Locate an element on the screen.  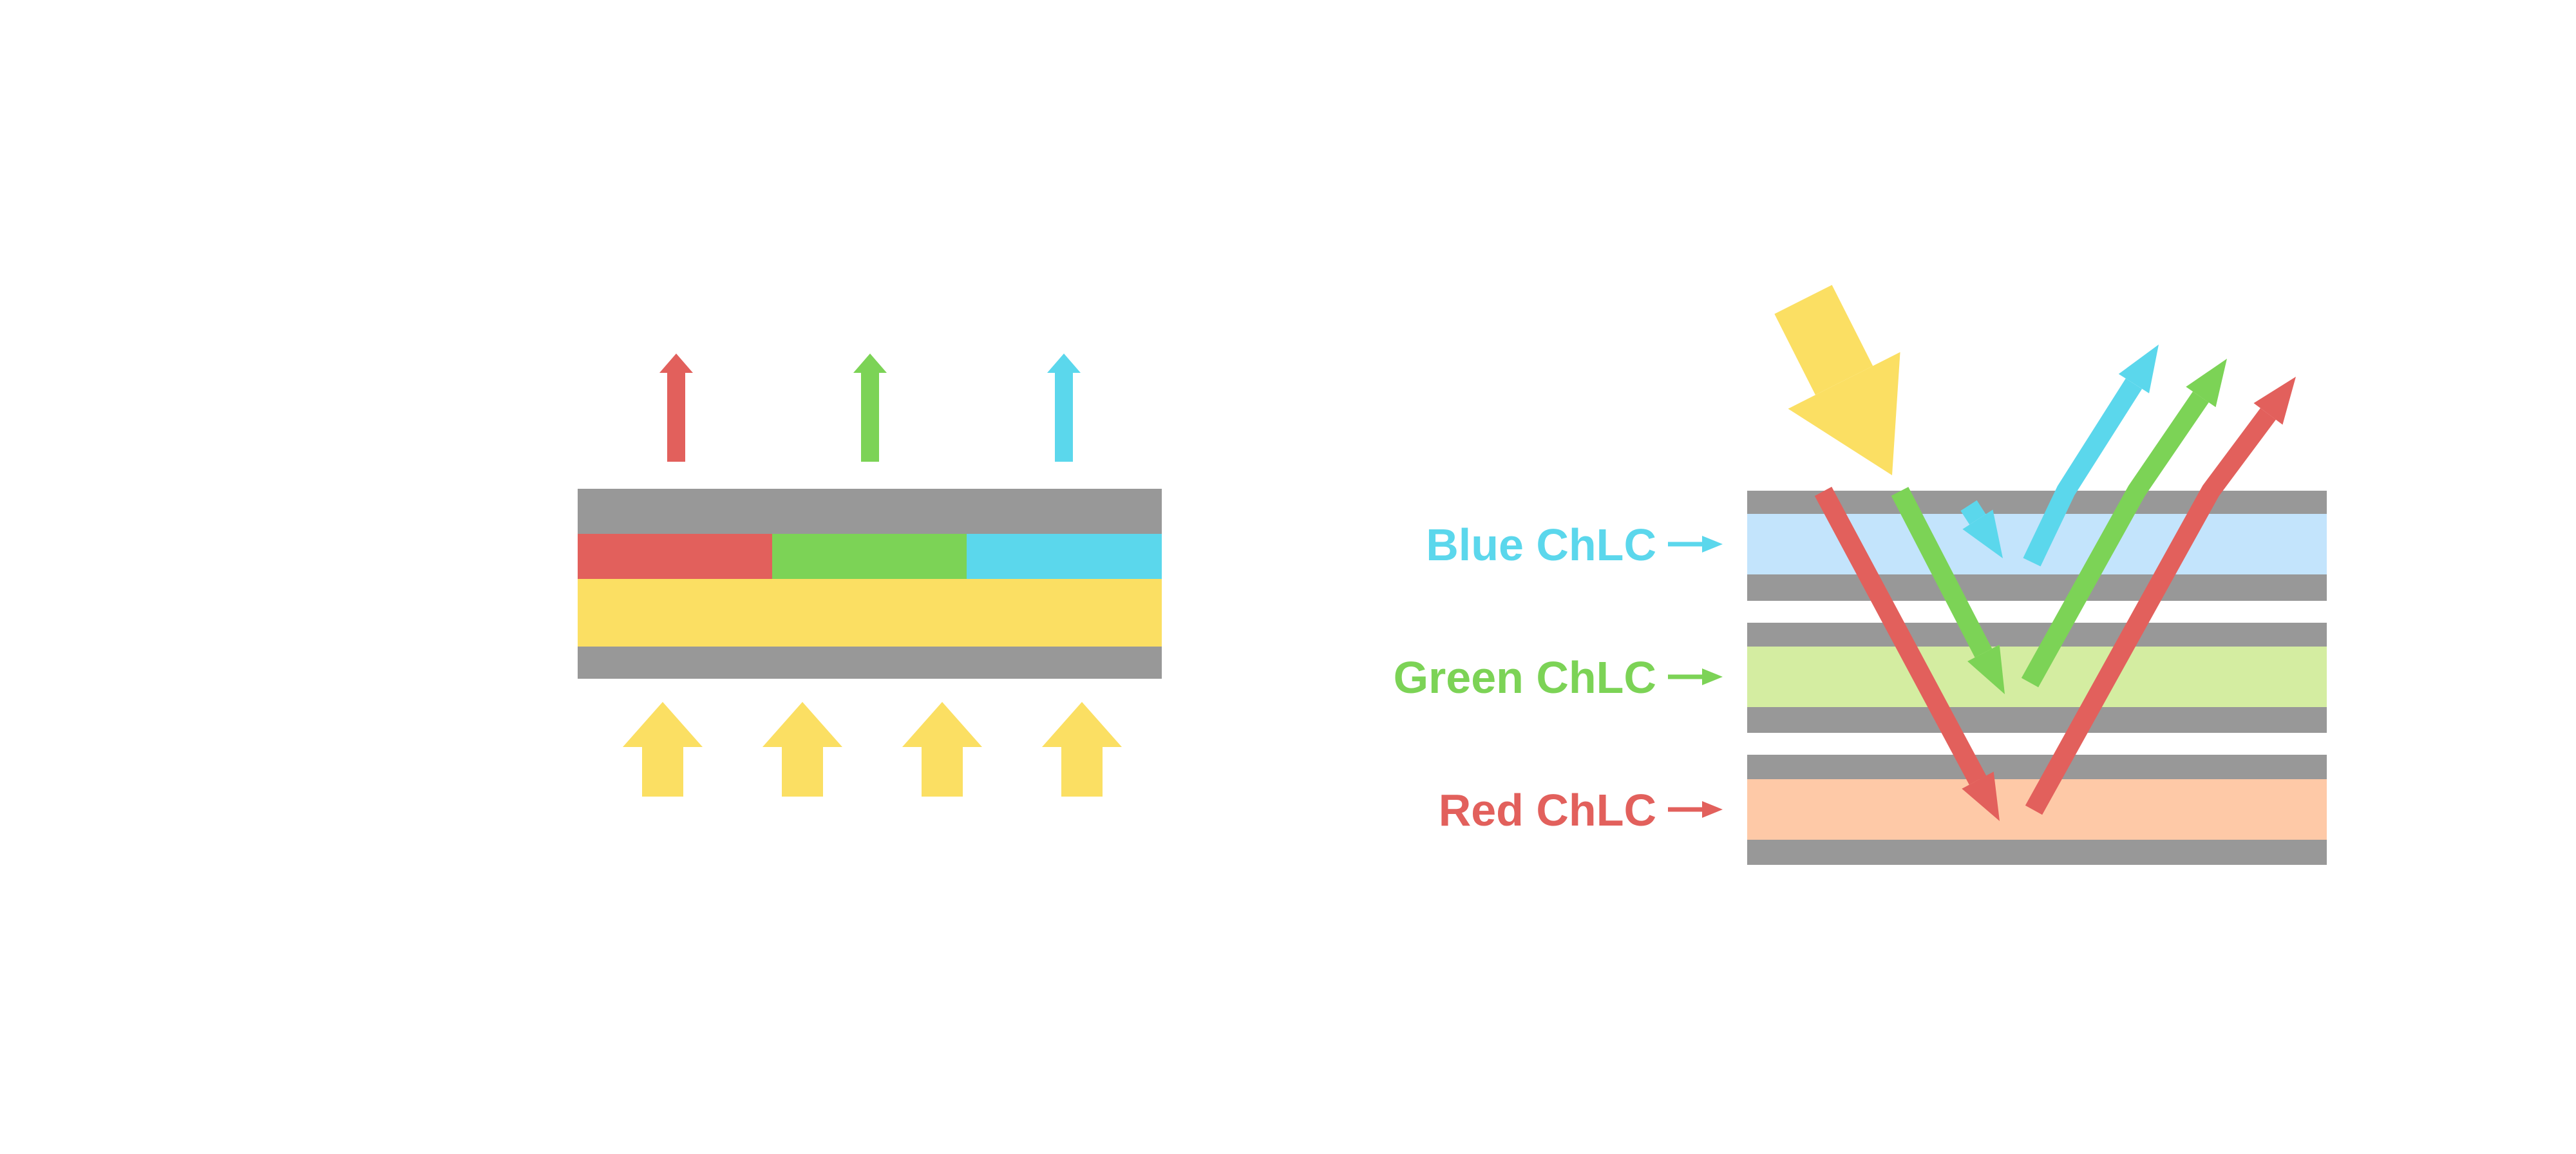
incident-white-light-arrow-shaft is located at coordinates (1824, 340).